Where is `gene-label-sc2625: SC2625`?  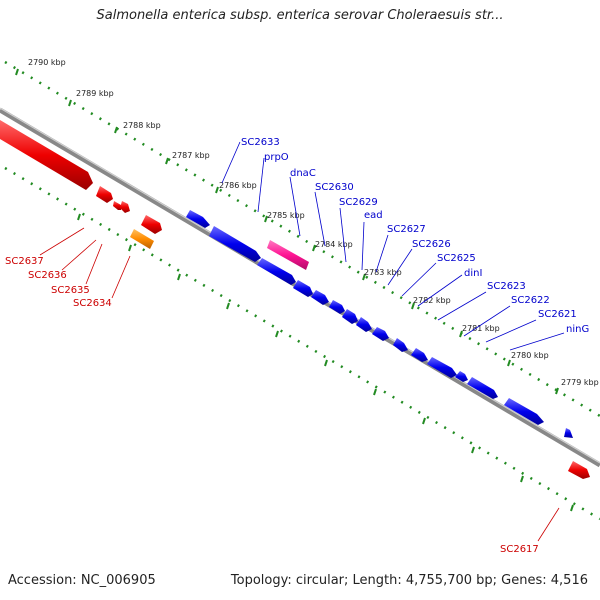 gene-label-sc2625: SC2625 is located at coordinates (456, 258).